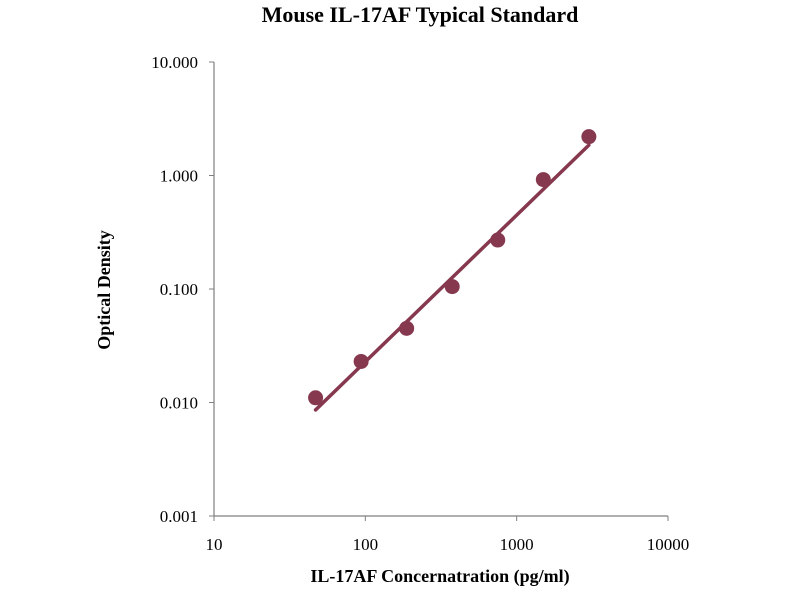 This screenshot has width=800, height=600. Describe the element at coordinates (366, 544) in the screenshot. I see `x-tick-label: 100` at that location.